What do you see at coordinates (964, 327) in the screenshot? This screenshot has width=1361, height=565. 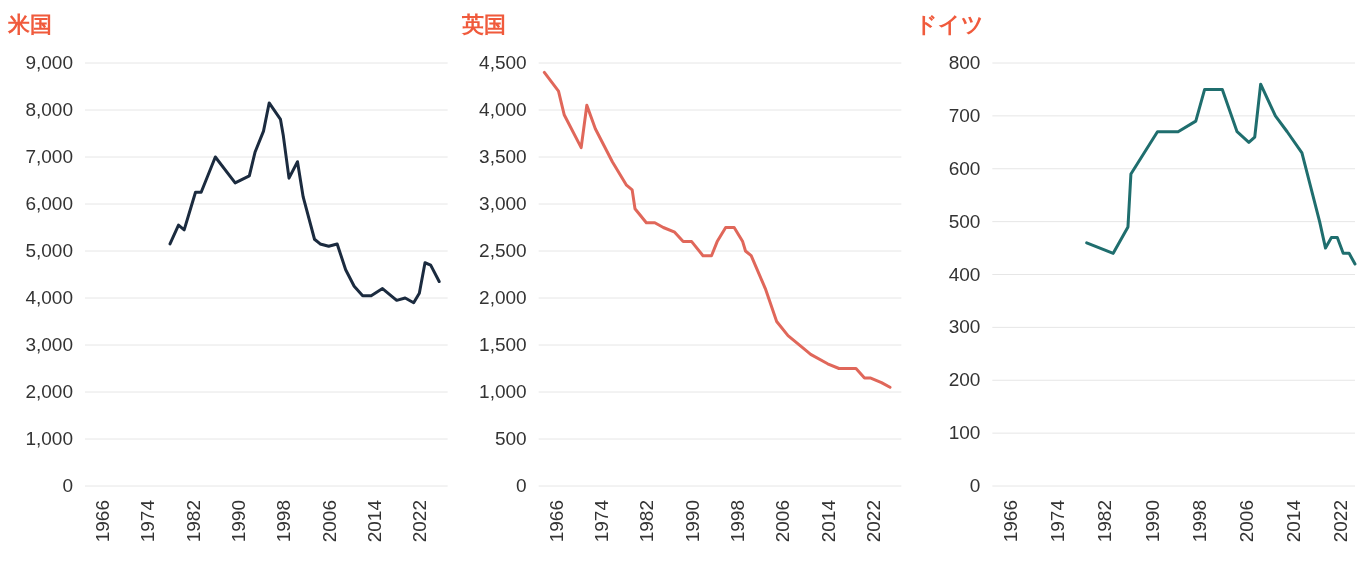 I see `y-tick-label: 300` at bounding box center [964, 327].